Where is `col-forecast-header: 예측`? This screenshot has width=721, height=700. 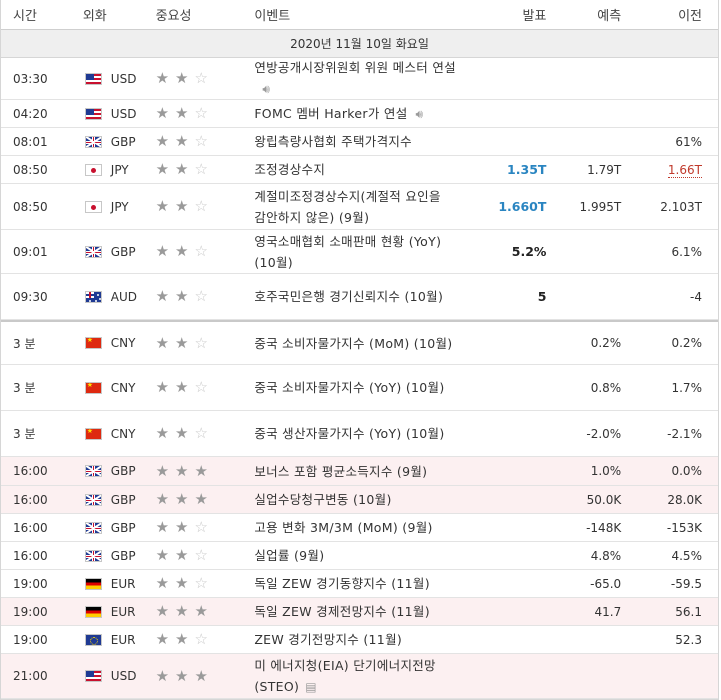
col-forecast-header: 예측 is located at coordinates (609, 16).